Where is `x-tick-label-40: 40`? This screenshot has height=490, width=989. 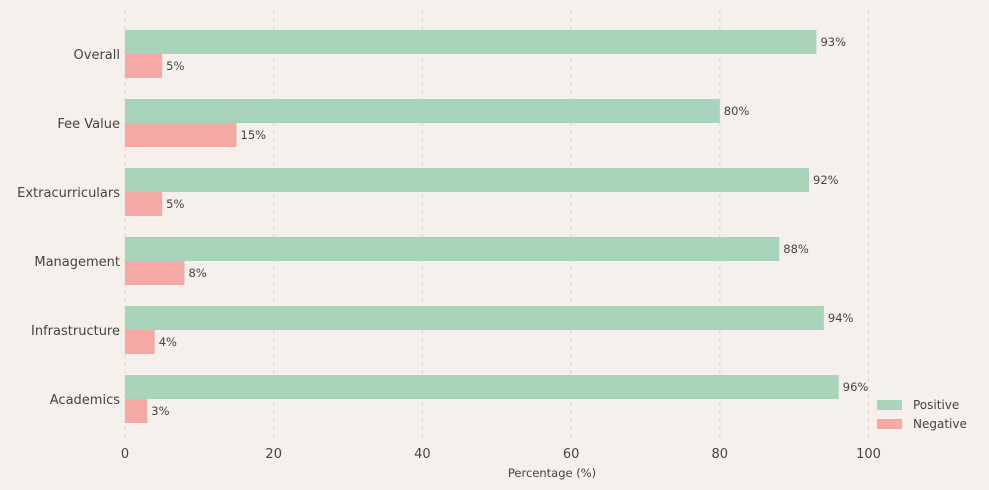
x-tick-label-40: 40 is located at coordinates (422, 454).